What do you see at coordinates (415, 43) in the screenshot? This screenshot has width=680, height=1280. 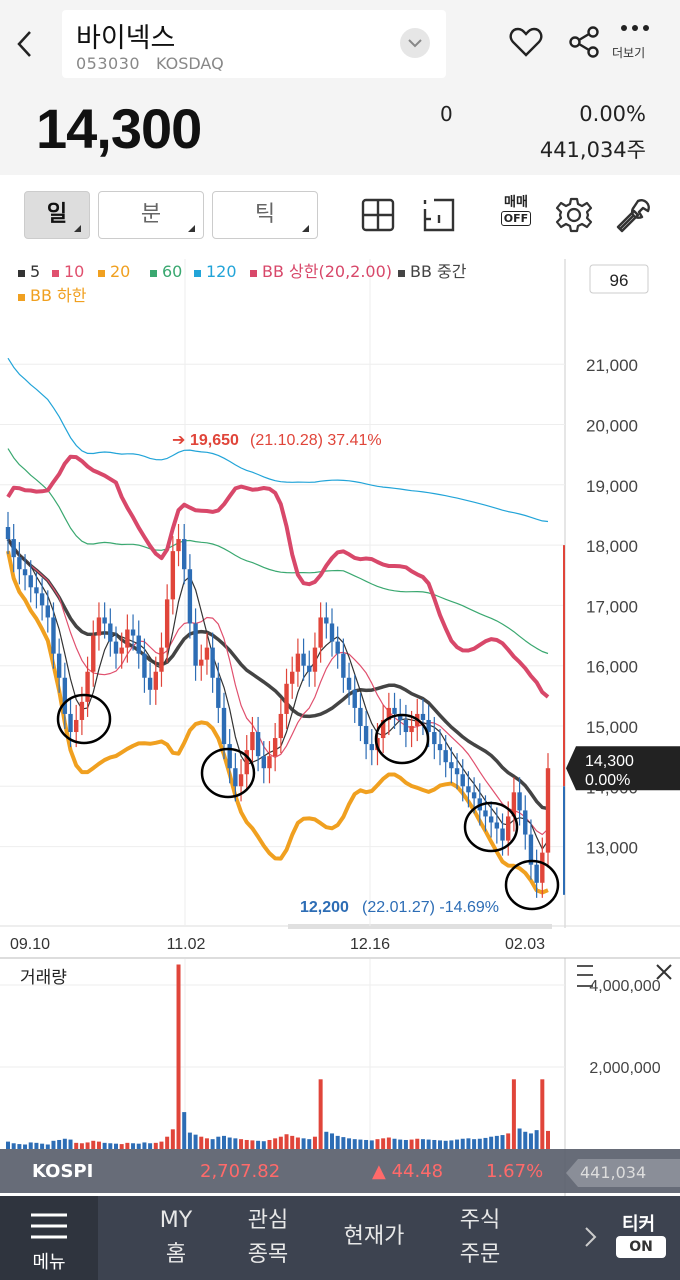 I see `chevron-down-icon` at bounding box center [415, 43].